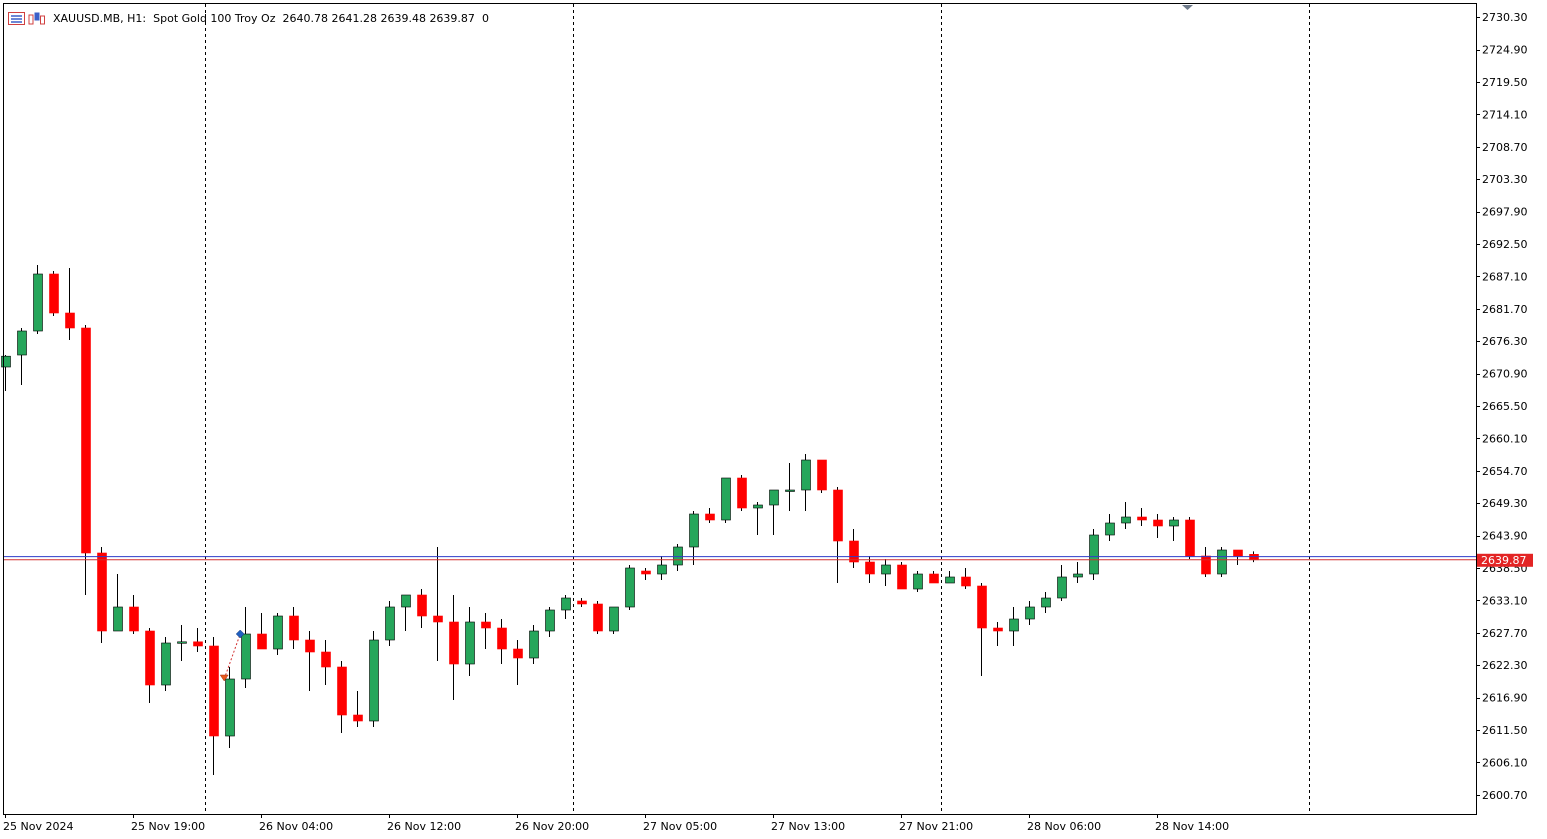 The width and height of the screenshot is (1547, 839). I want to click on y-tick-label: 2665.50, so click(1505, 406).